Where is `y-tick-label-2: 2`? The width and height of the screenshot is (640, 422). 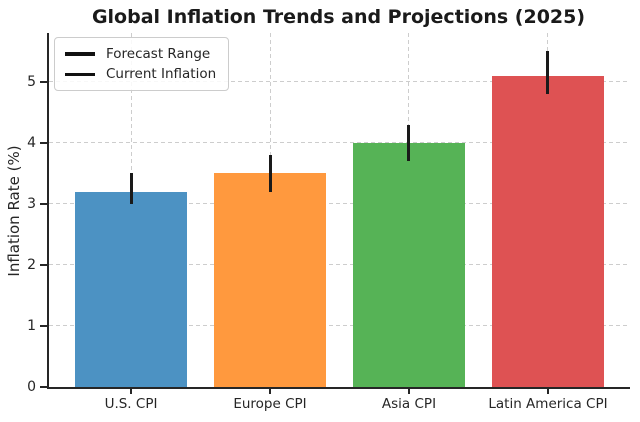 y-tick-label-2: 2 is located at coordinates (31, 264).